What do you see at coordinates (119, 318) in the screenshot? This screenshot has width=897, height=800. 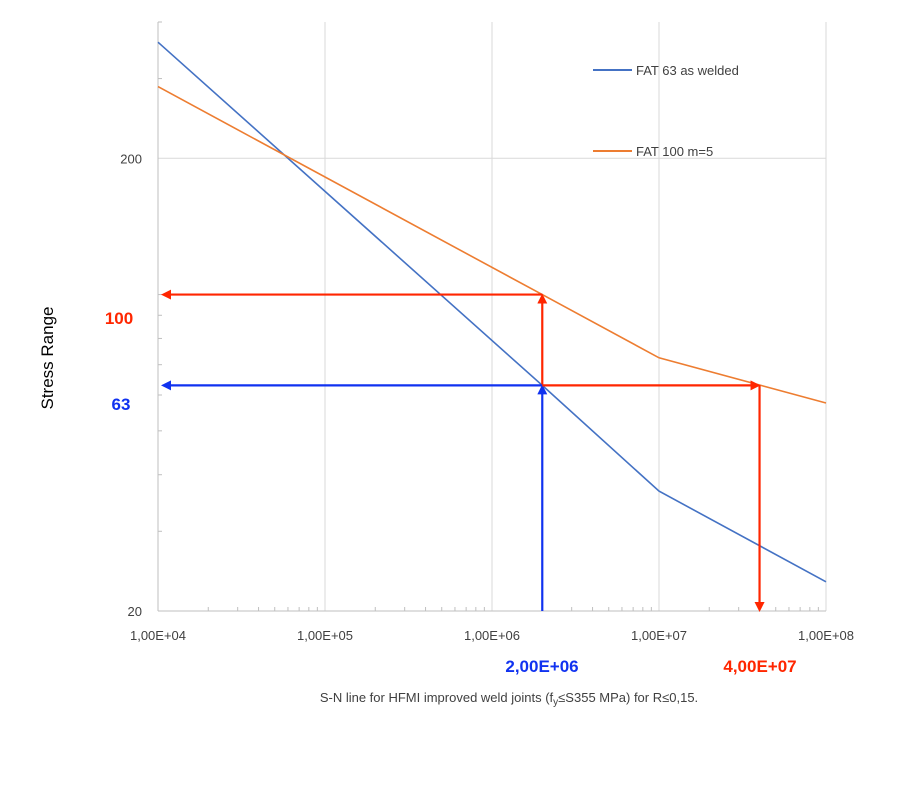 I see `annotation-label-100: 100` at bounding box center [119, 318].